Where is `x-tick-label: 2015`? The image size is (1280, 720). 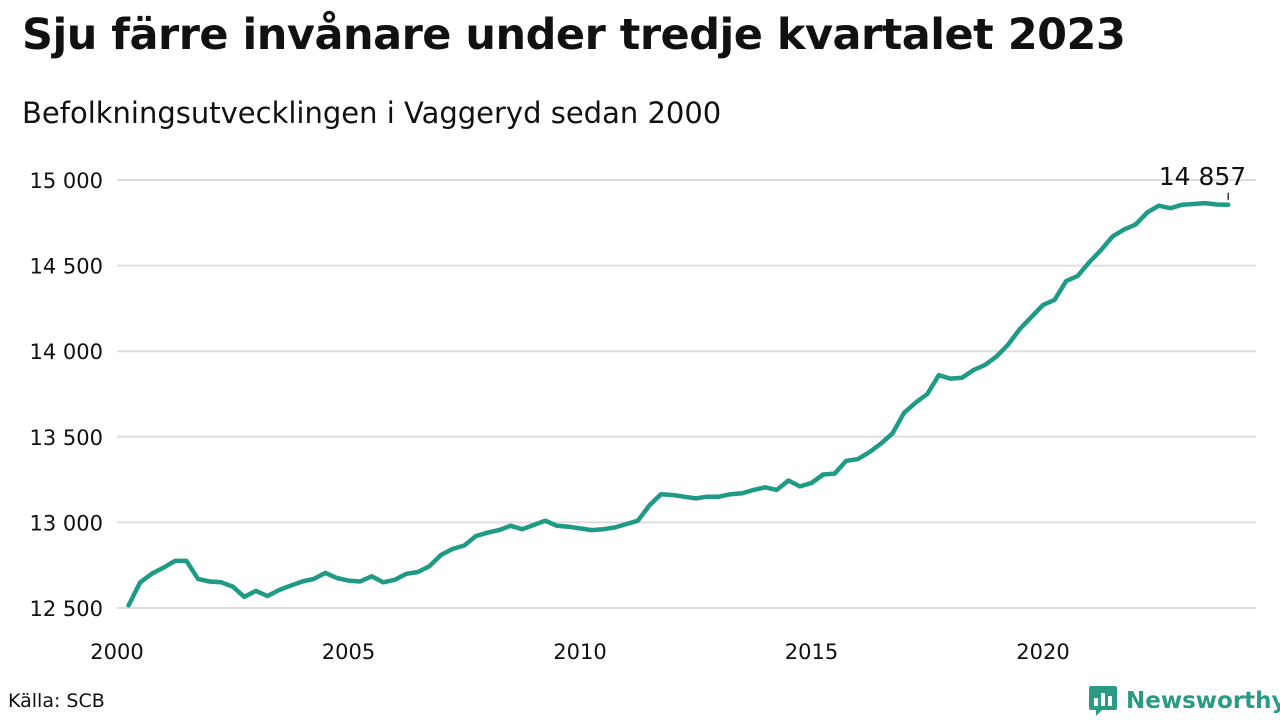
x-tick-label: 2015 is located at coordinates (811, 652).